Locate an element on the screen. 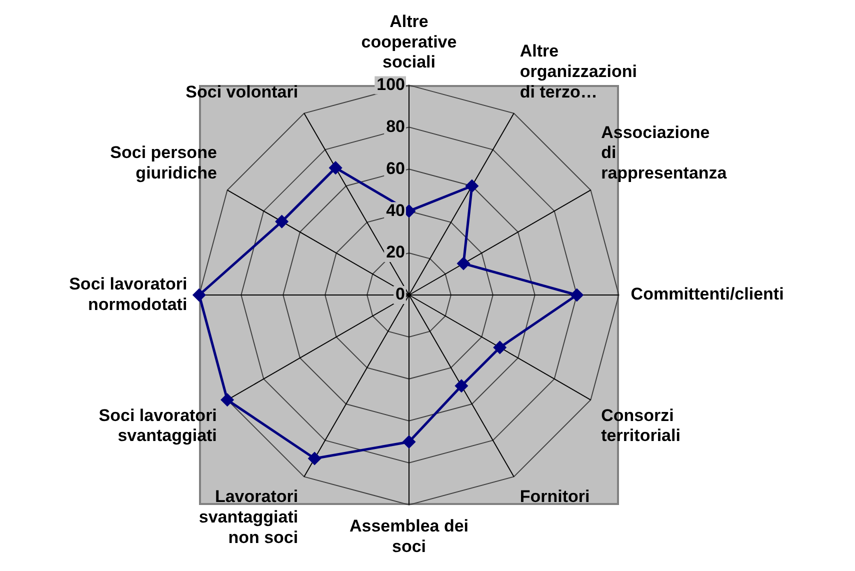  spoke-label: Committenti/clienti is located at coordinates (707, 294).